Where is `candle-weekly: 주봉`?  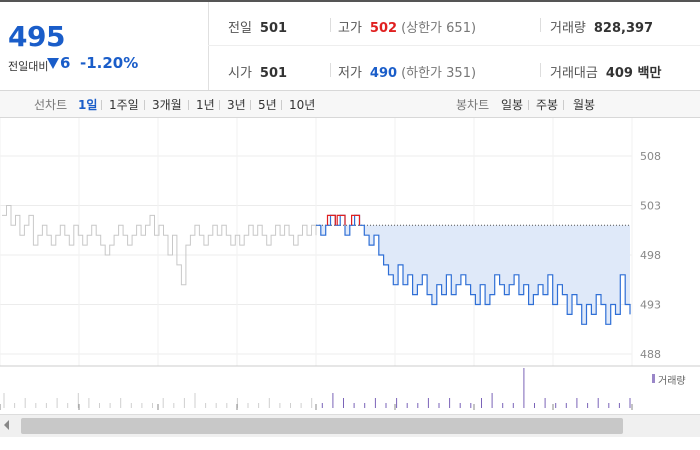
candle-weekly: 주봉 is located at coordinates (547, 105).